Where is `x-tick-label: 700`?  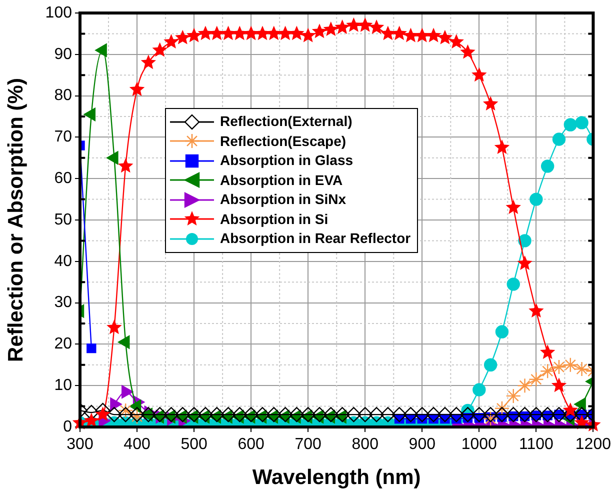 x-tick-label: 700 is located at coordinates (308, 445).